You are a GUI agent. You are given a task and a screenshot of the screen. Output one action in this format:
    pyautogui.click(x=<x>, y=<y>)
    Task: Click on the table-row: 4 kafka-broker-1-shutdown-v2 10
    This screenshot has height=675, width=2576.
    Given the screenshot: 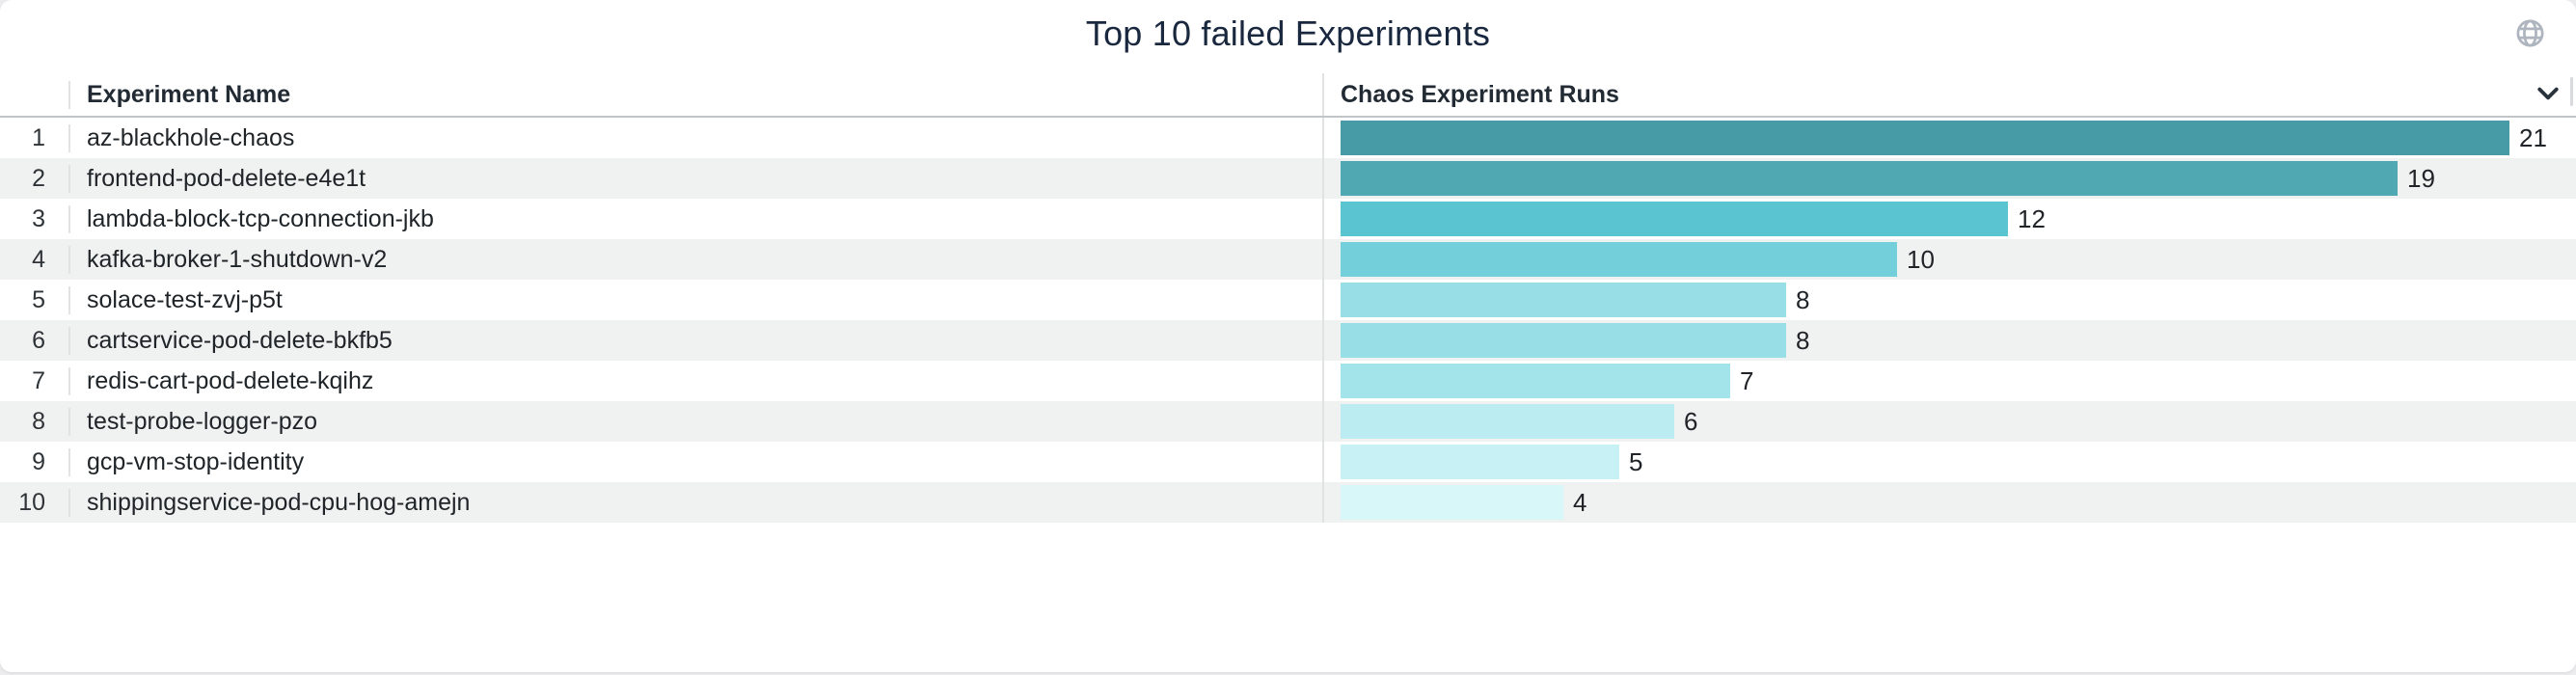 What is the action you would take?
    pyautogui.click(x=1288, y=259)
    